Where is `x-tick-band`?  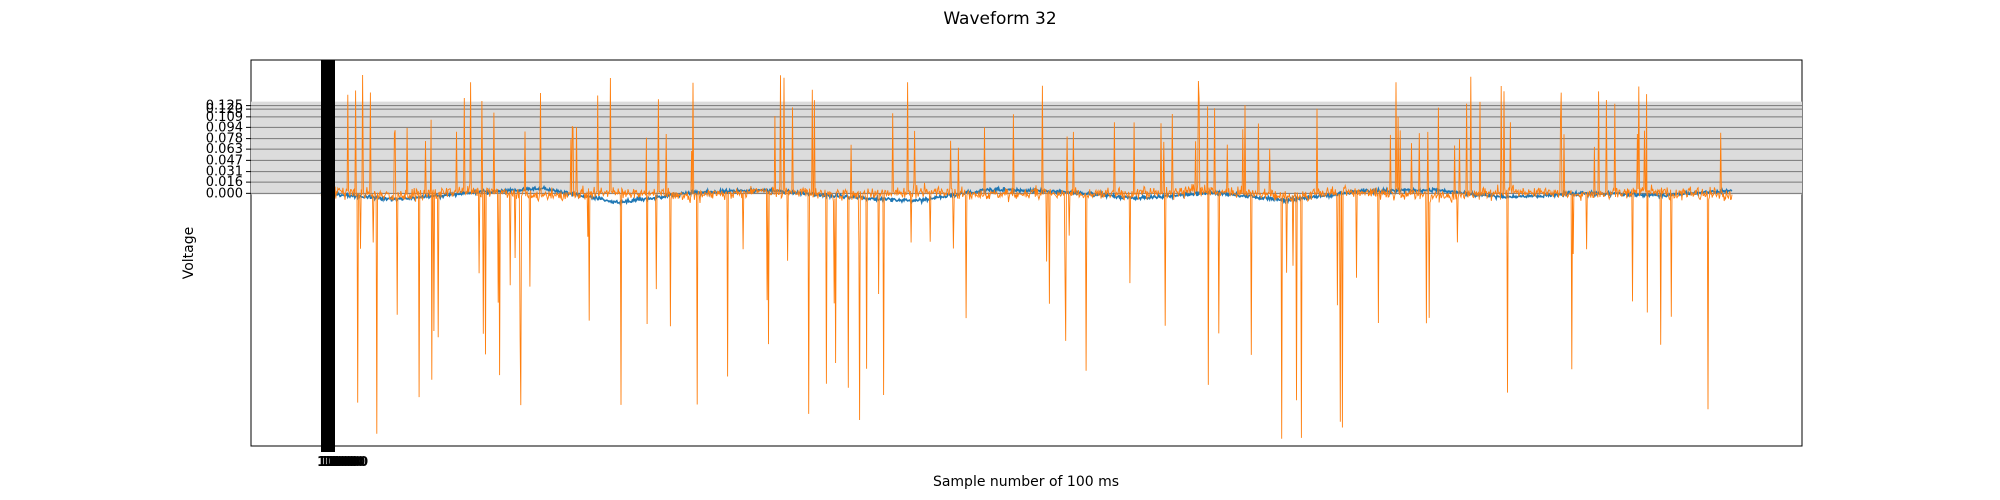 x-tick-band is located at coordinates (328, 256).